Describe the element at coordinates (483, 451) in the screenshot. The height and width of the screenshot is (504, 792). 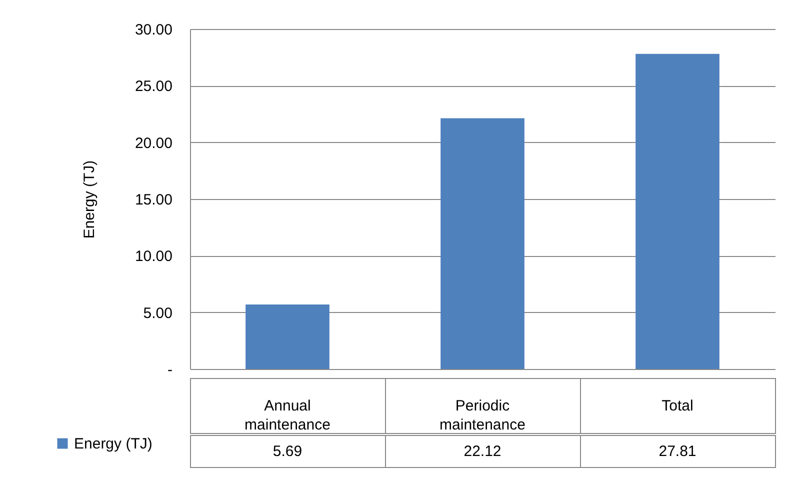
I see `data-label: 22.12` at that location.